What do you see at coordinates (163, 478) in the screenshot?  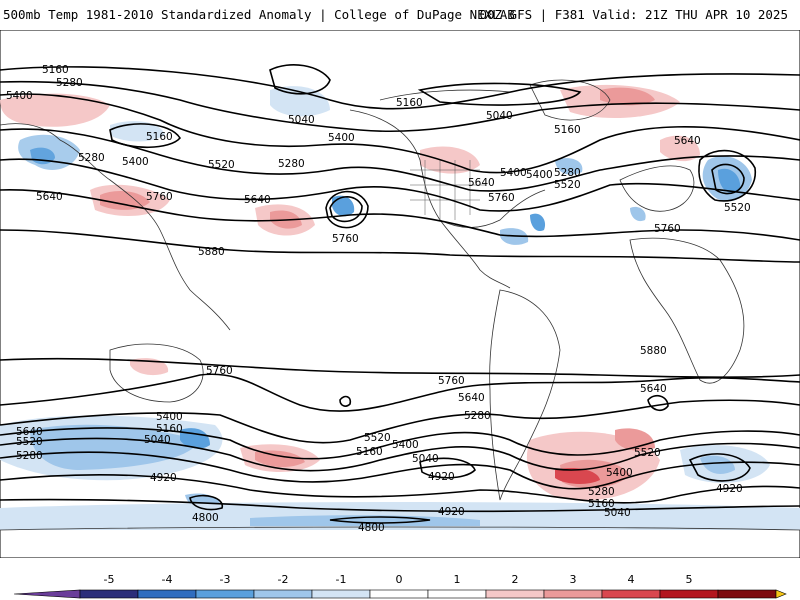 I see `contour-label: 4920` at bounding box center [163, 478].